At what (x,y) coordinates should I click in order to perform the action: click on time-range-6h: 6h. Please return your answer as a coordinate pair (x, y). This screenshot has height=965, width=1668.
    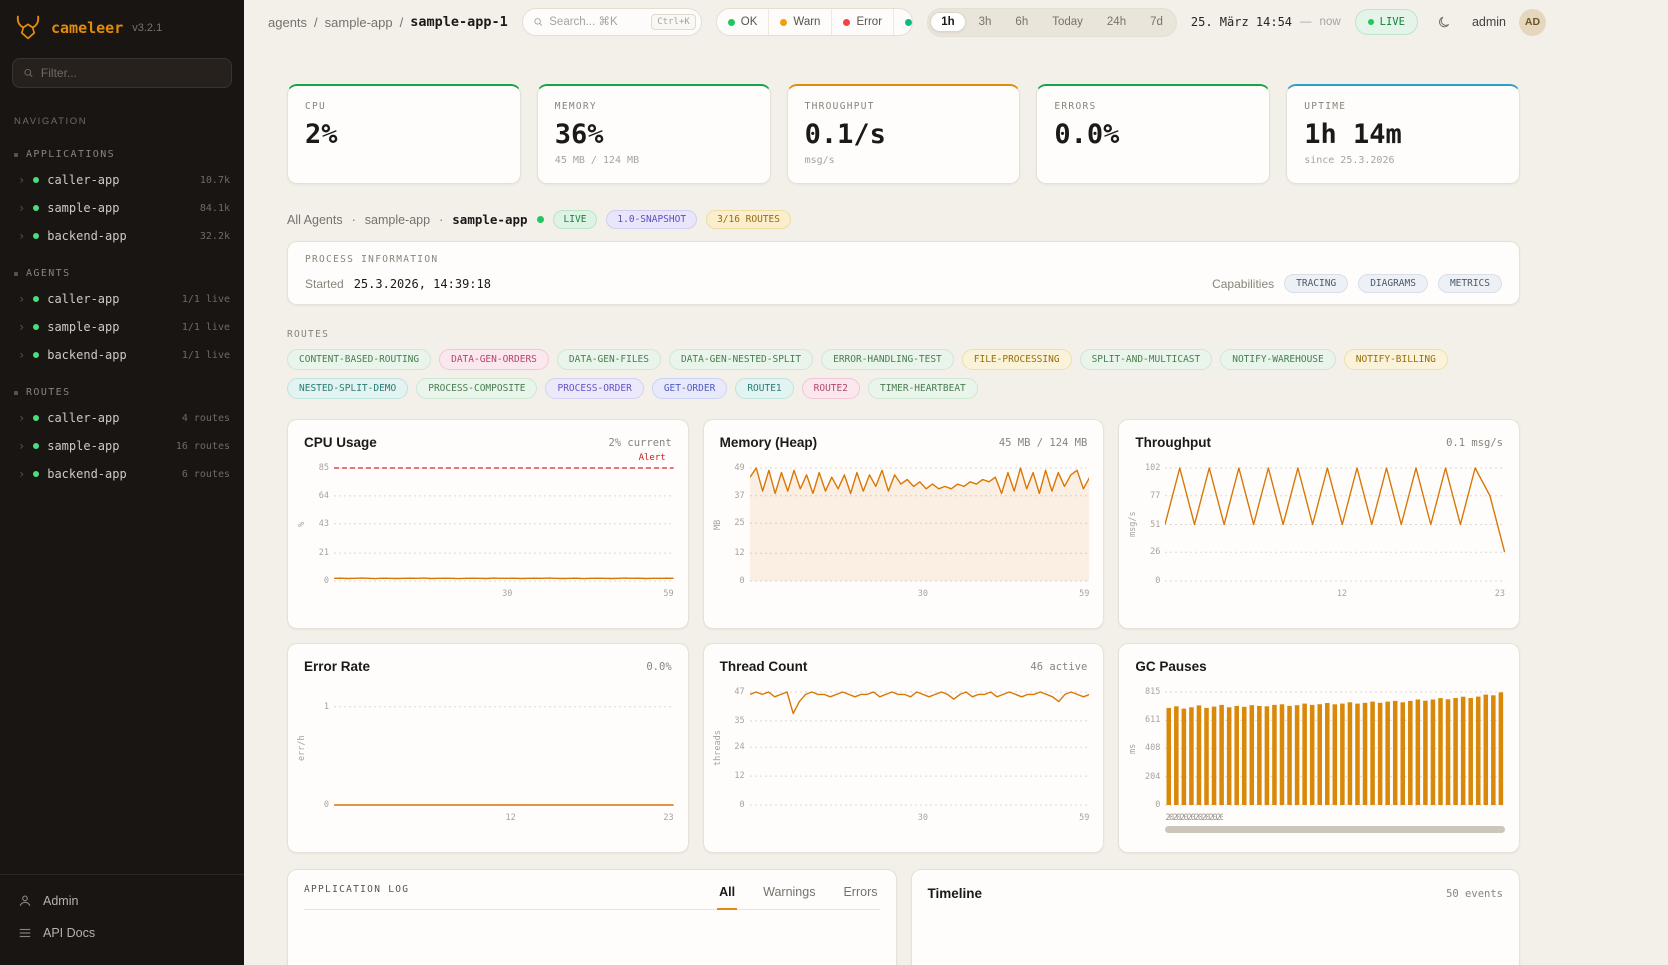
    Looking at the image, I should click on (1022, 22).